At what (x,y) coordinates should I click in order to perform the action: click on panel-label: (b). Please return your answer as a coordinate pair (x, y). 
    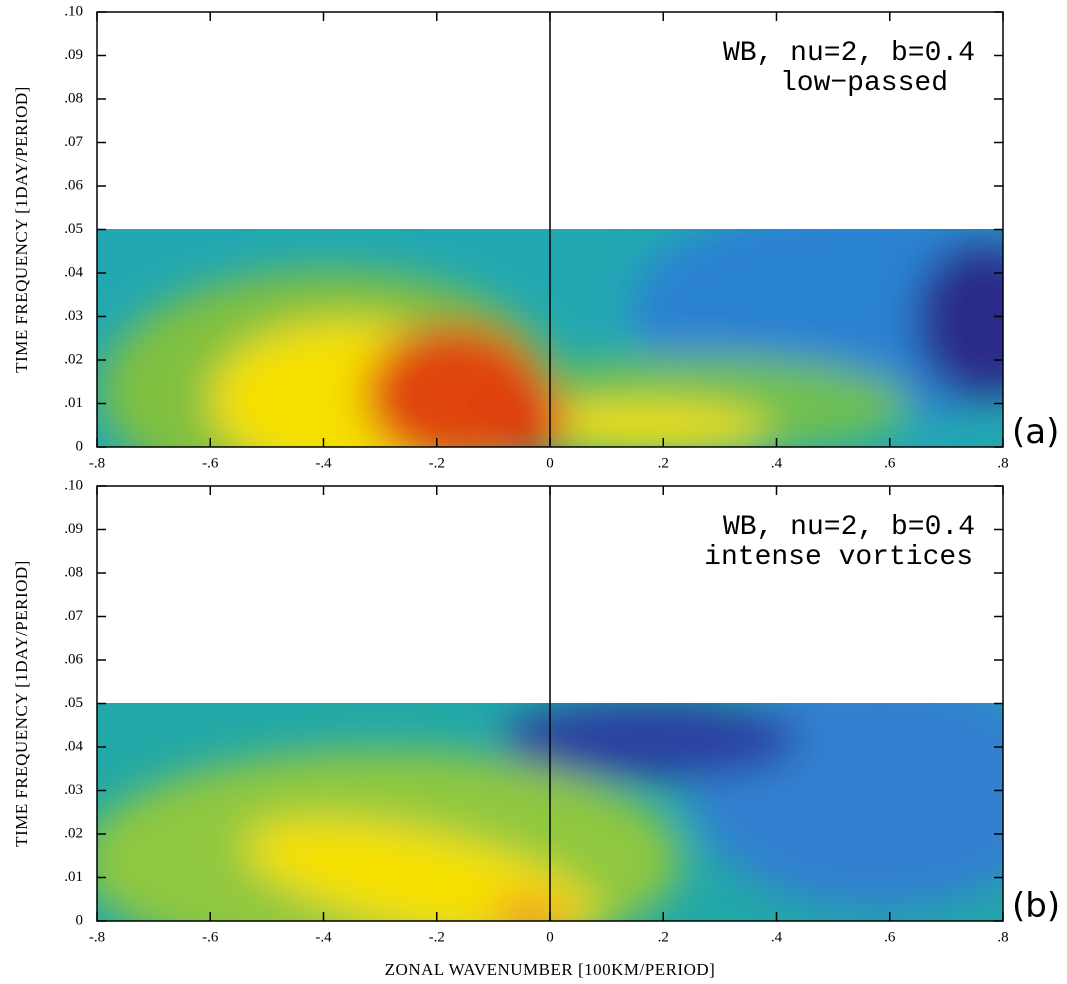
    Looking at the image, I should click on (1036, 906).